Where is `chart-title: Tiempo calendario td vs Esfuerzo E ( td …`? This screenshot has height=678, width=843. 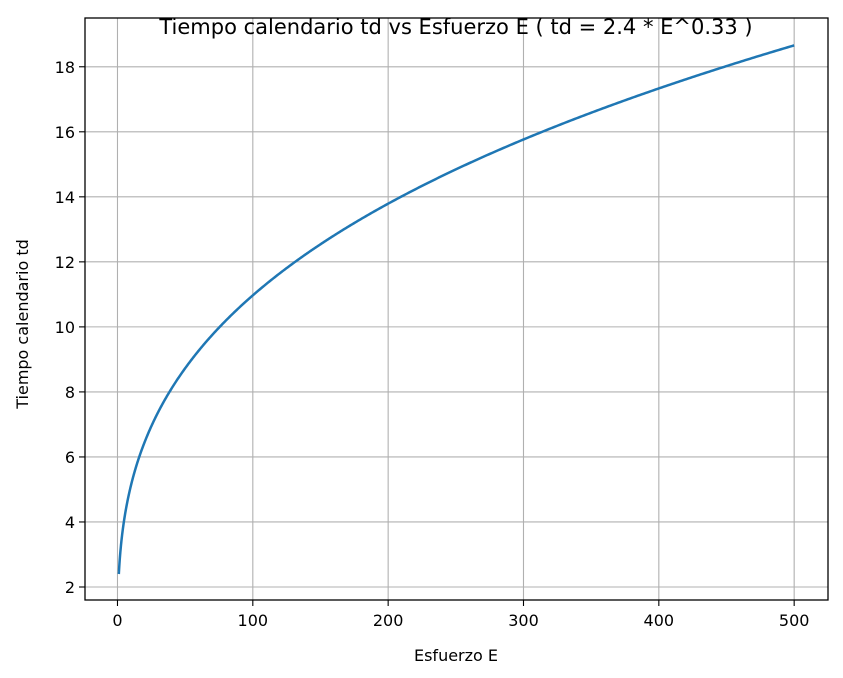
chart-title: Tiempo calendario td vs Esfuerzo E ( td … is located at coordinates (455, 27).